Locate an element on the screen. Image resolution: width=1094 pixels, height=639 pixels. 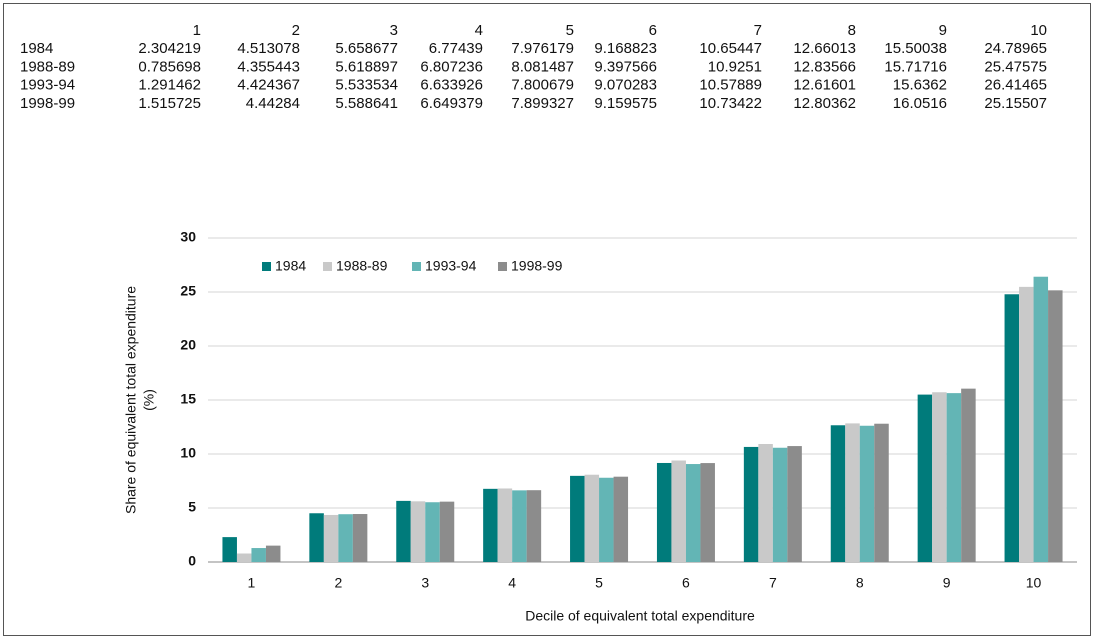
table-cell: 4.513078 is located at coordinates (268, 48).